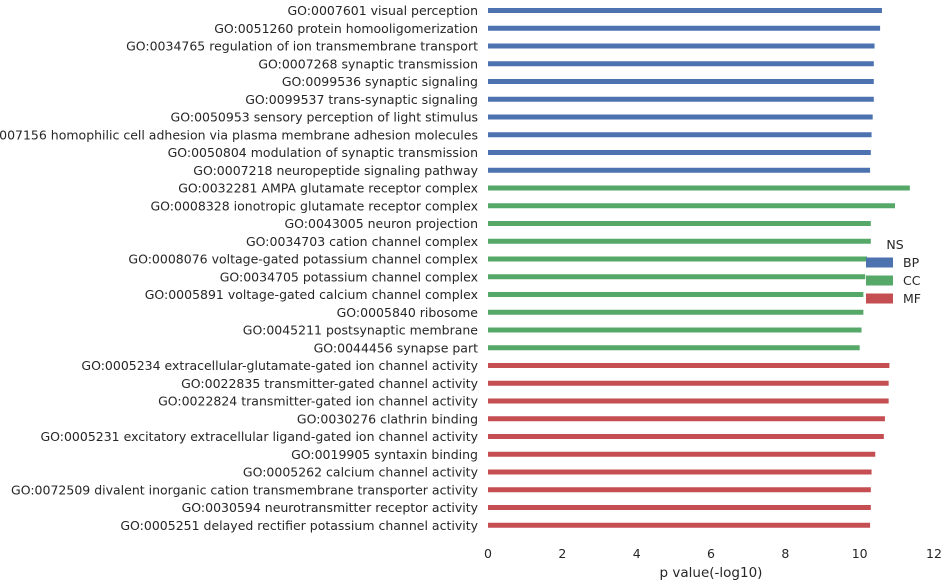 This screenshot has height=587, width=948. What do you see at coordinates (362, 241) in the screenshot?
I see `category-label: GO:0034703 cation channel complex` at bounding box center [362, 241].